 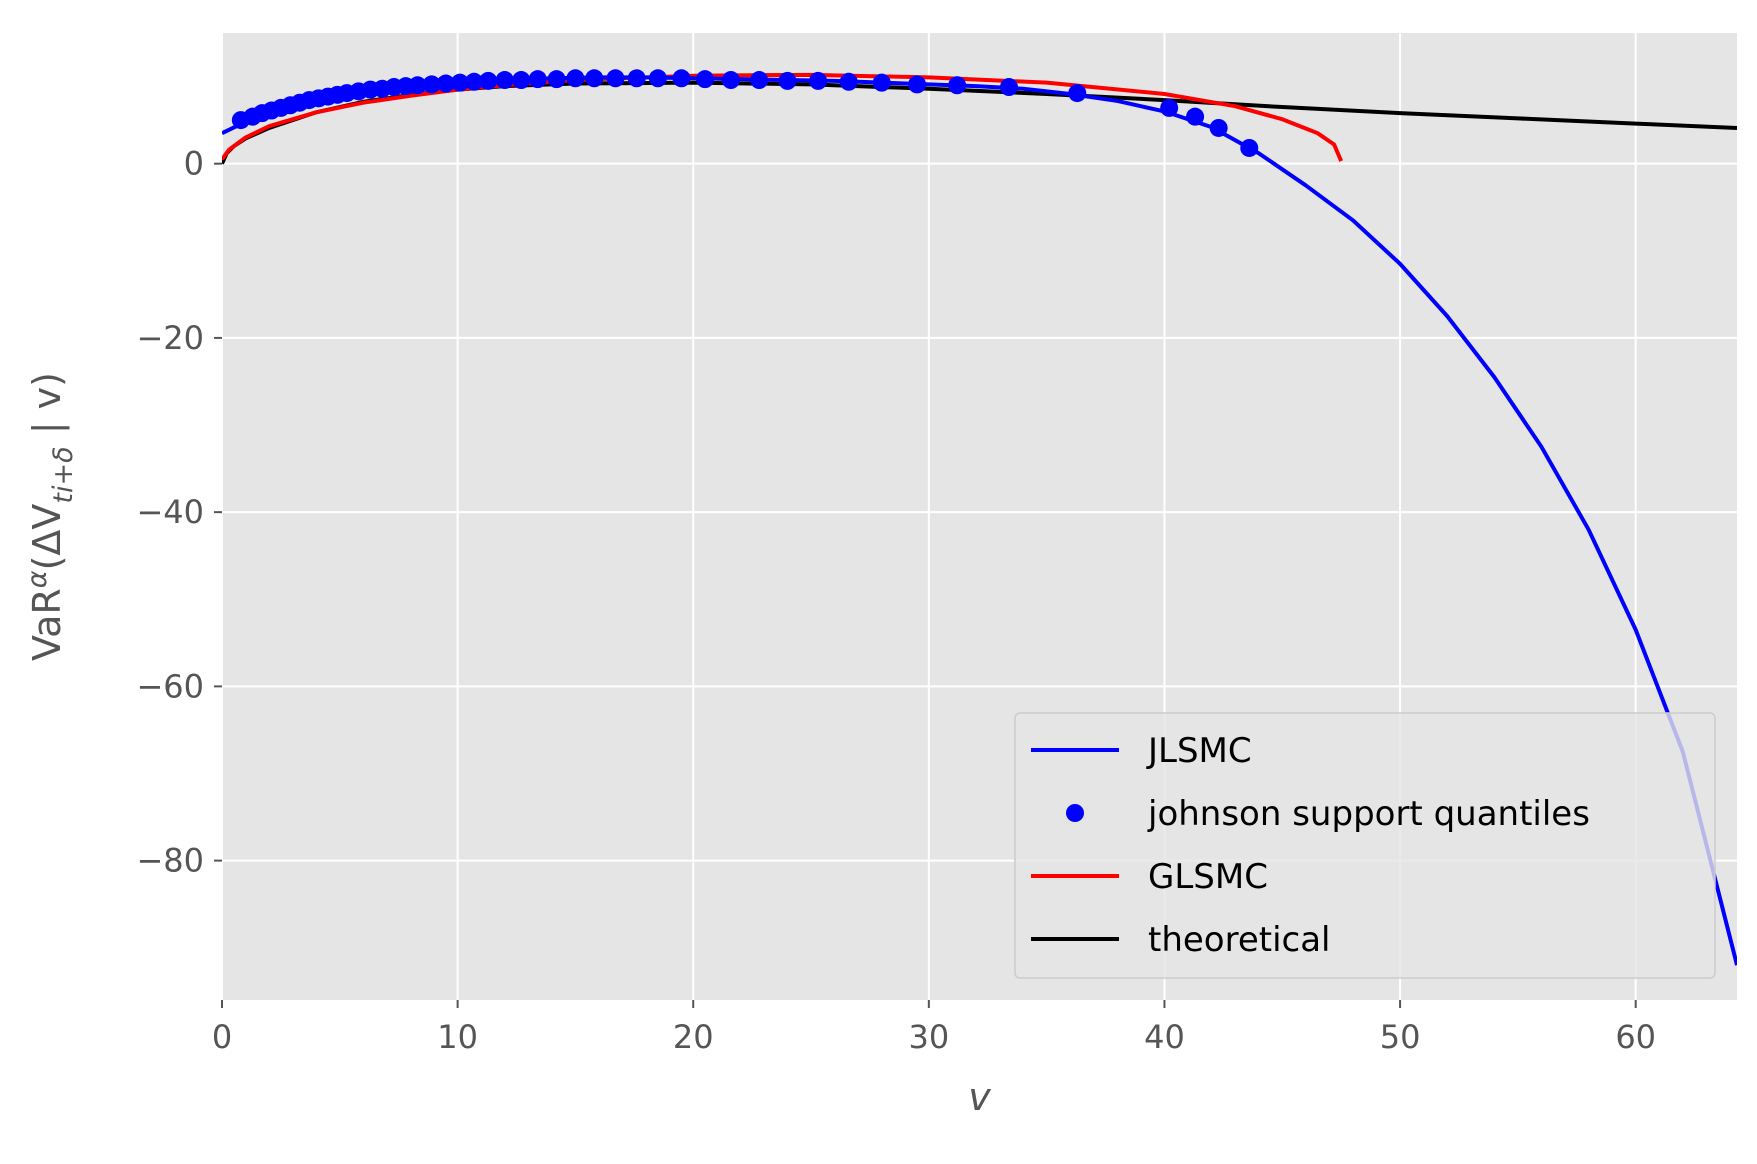 I want to click on legend-points-swatch, so click(x=1075, y=813).